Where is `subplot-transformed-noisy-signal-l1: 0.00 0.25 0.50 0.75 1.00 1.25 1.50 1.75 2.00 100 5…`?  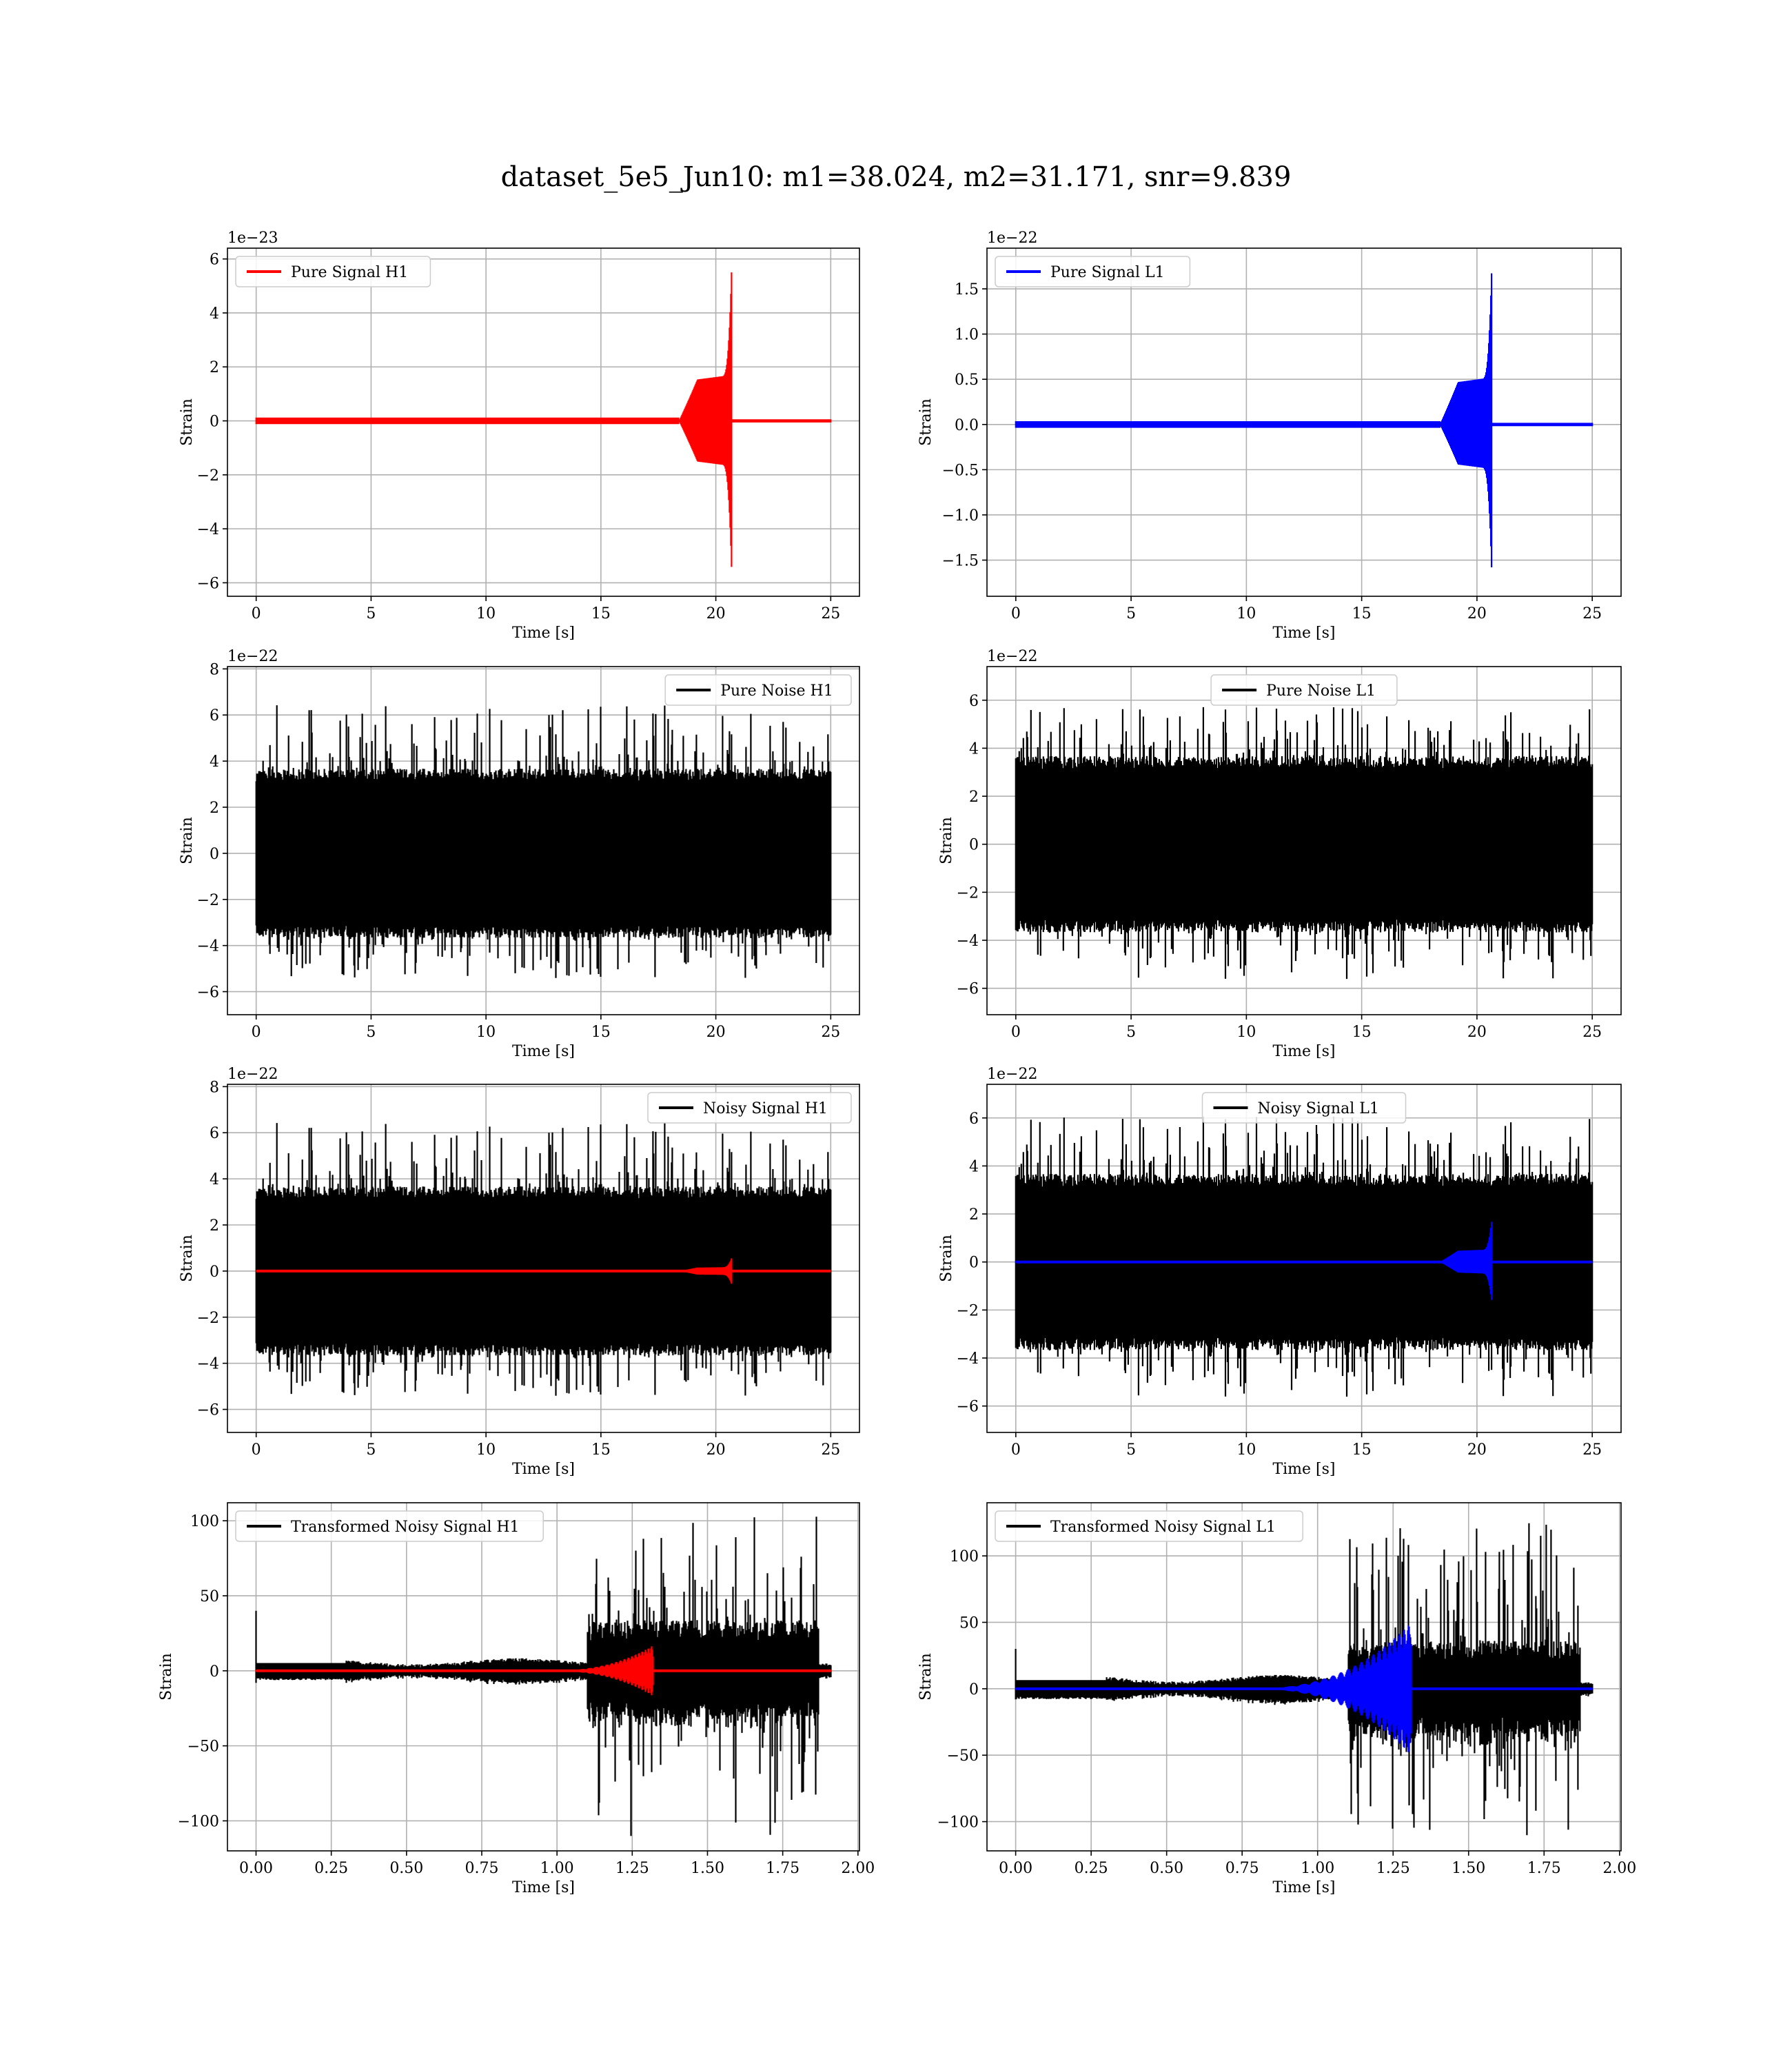 subplot-transformed-noisy-signal-l1: 0.00 0.25 0.50 0.75 1.00 1.25 1.50 1.75 2.00 100 5… is located at coordinates (1276, 1699).